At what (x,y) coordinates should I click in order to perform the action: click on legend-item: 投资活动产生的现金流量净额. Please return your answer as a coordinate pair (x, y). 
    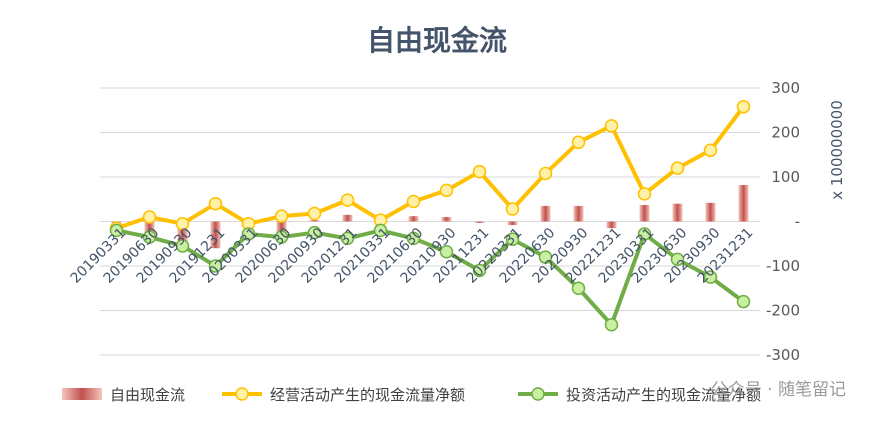
    Looking at the image, I should click on (639, 395).